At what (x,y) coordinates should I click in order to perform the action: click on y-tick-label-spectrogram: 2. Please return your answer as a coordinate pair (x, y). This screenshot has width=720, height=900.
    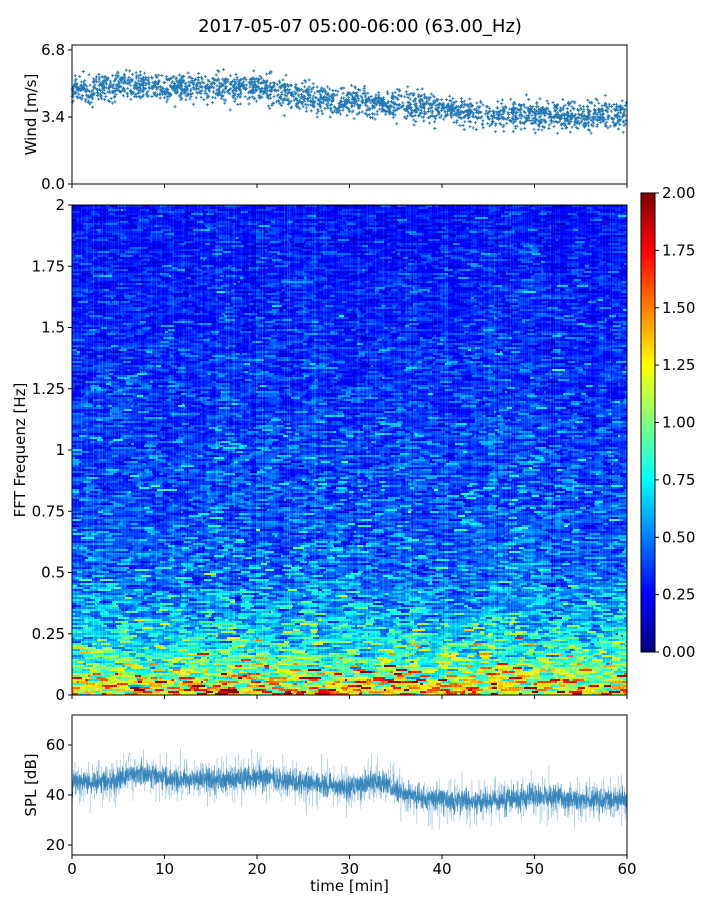
    Looking at the image, I should click on (60, 205).